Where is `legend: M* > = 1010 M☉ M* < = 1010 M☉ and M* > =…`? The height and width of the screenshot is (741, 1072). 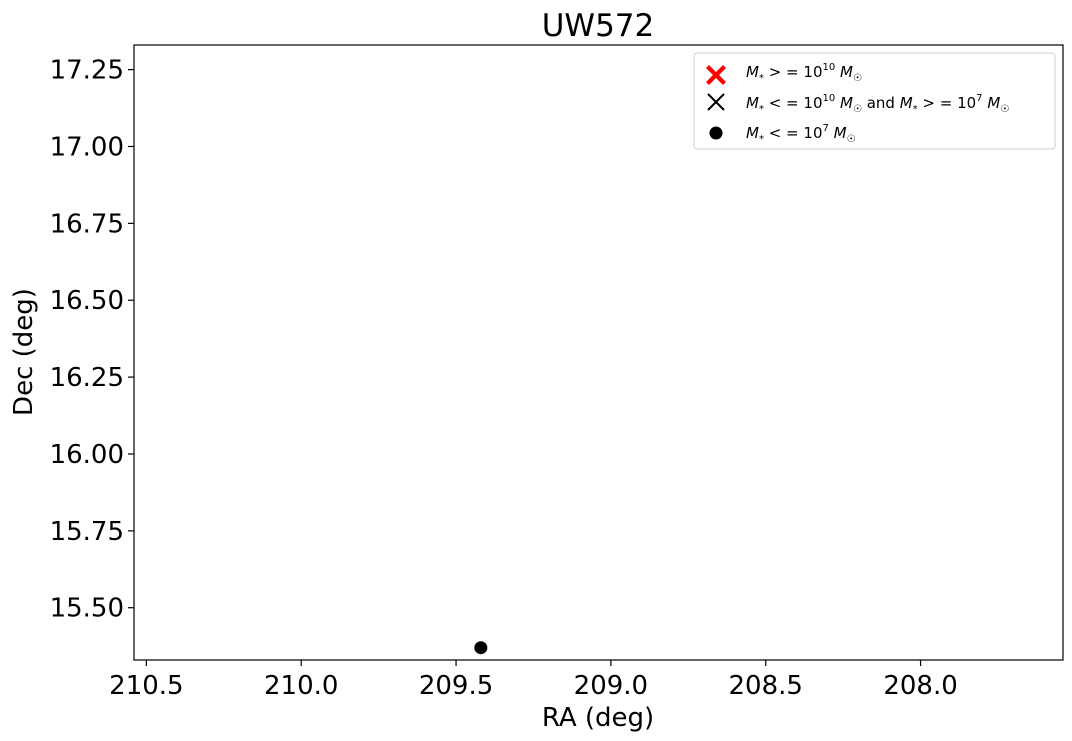 legend: M* > = 1010 M☉ M* < = 1010 M☉ and M* > =… is located at coordinates (874, 101).